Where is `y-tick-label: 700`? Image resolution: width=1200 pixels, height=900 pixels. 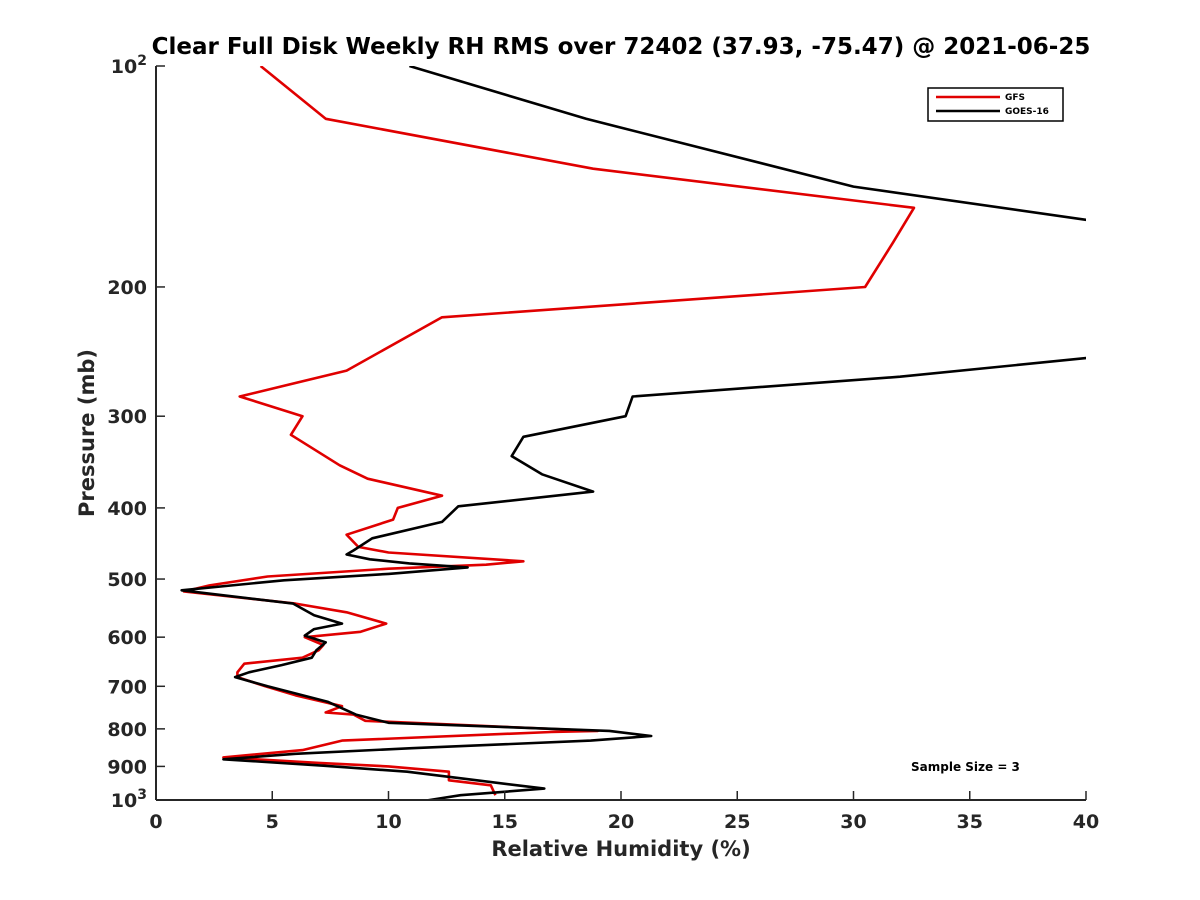
y-tick-label: 700 is located at coordinates (127, 687).